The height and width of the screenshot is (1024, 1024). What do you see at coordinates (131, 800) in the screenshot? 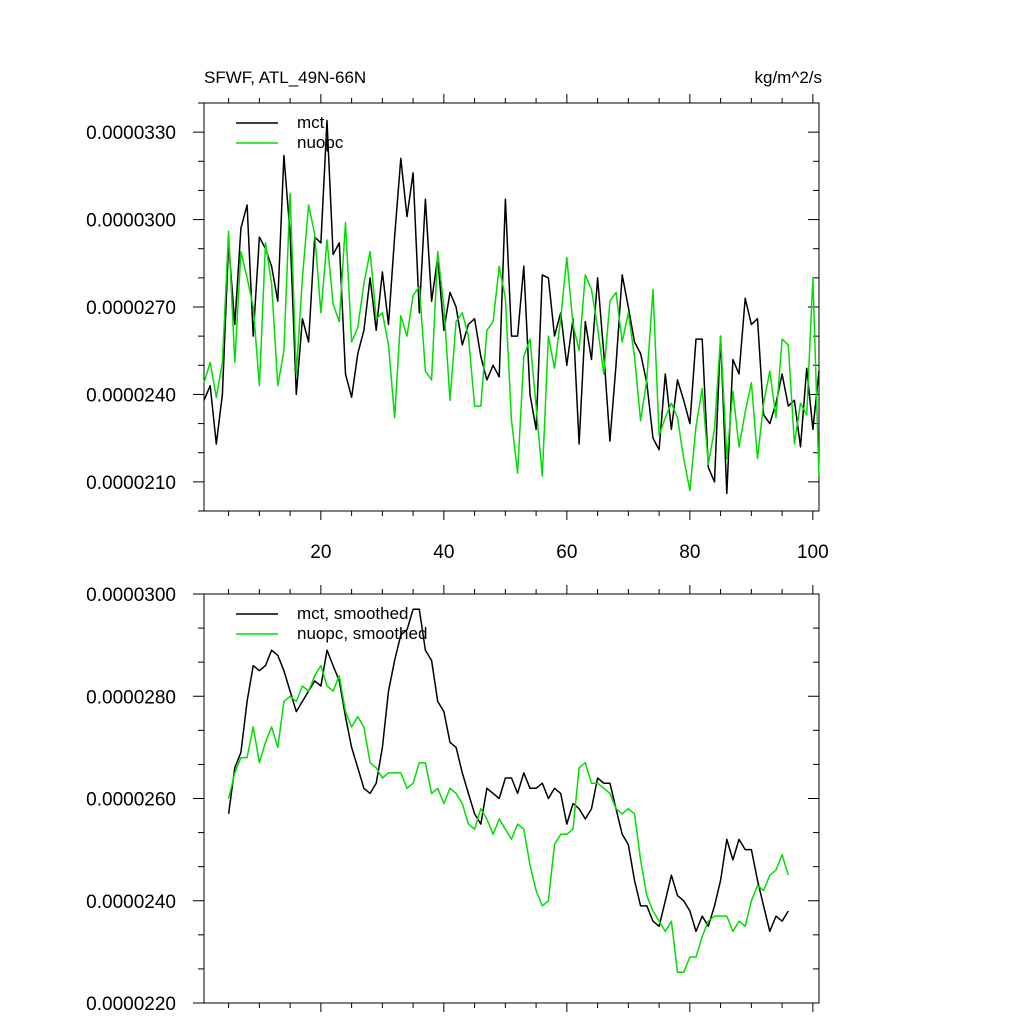
I see `y-tick-label: 0.0000260` at bounding box center [131, 800].